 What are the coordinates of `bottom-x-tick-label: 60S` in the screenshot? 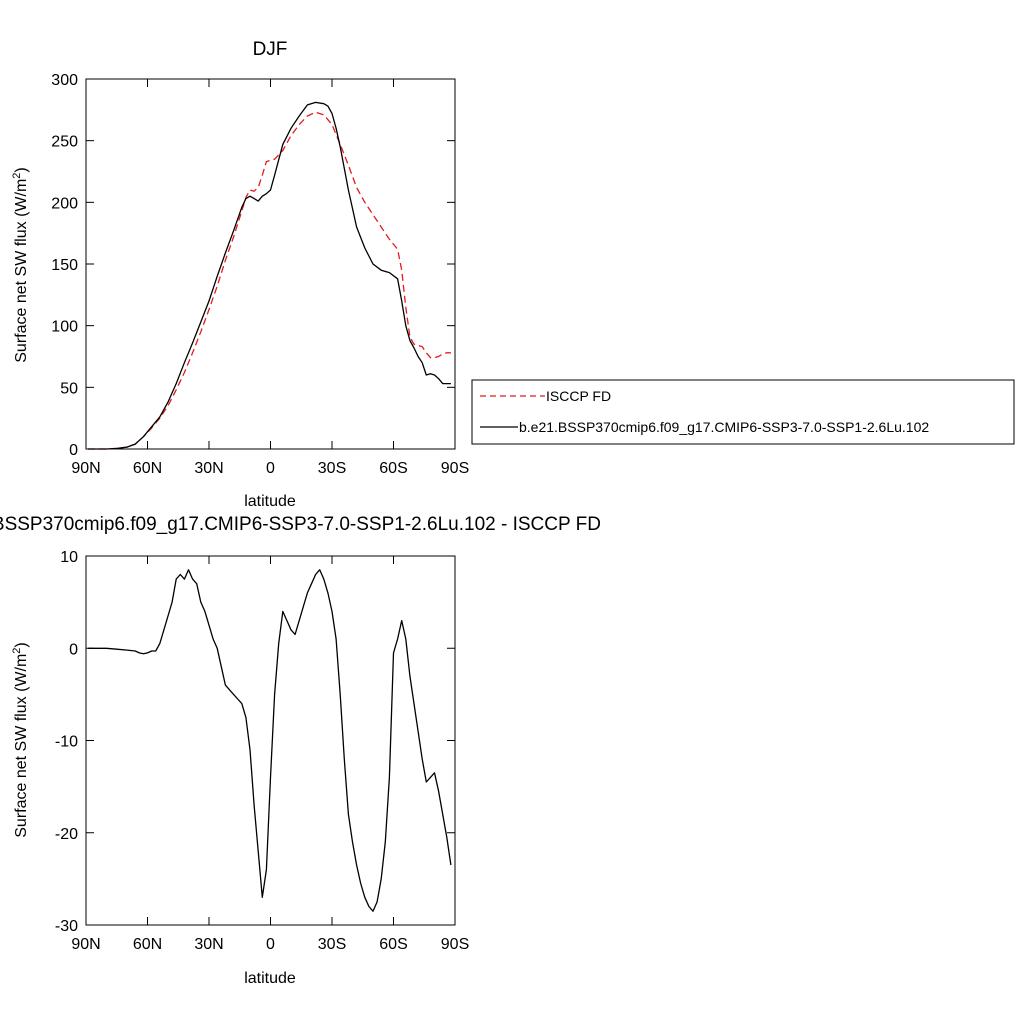 It's located at (393, 944).